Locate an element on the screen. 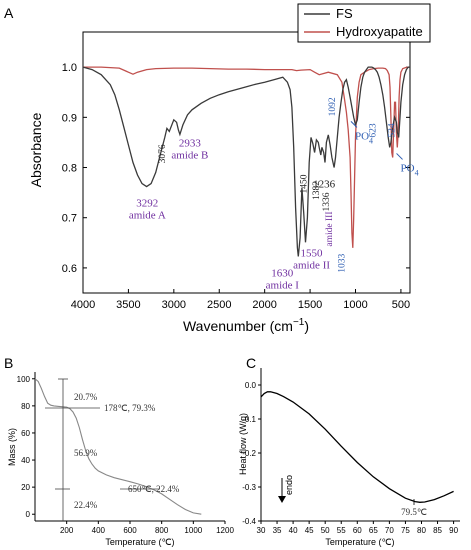 This screenshot has height=550, width=471. chart-b-annot-650: 650℃, 22.4% is located at coordinates (154, 489).